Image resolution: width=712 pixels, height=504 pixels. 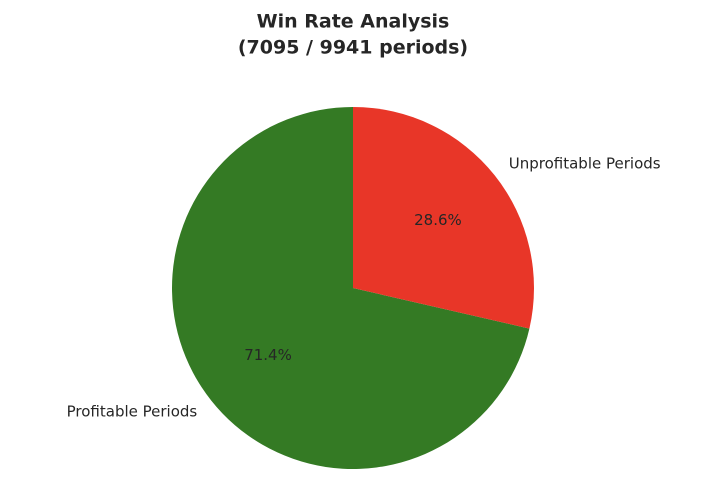 I want to click on slice-label: Profitable Periods, so click(x=132, y=411).